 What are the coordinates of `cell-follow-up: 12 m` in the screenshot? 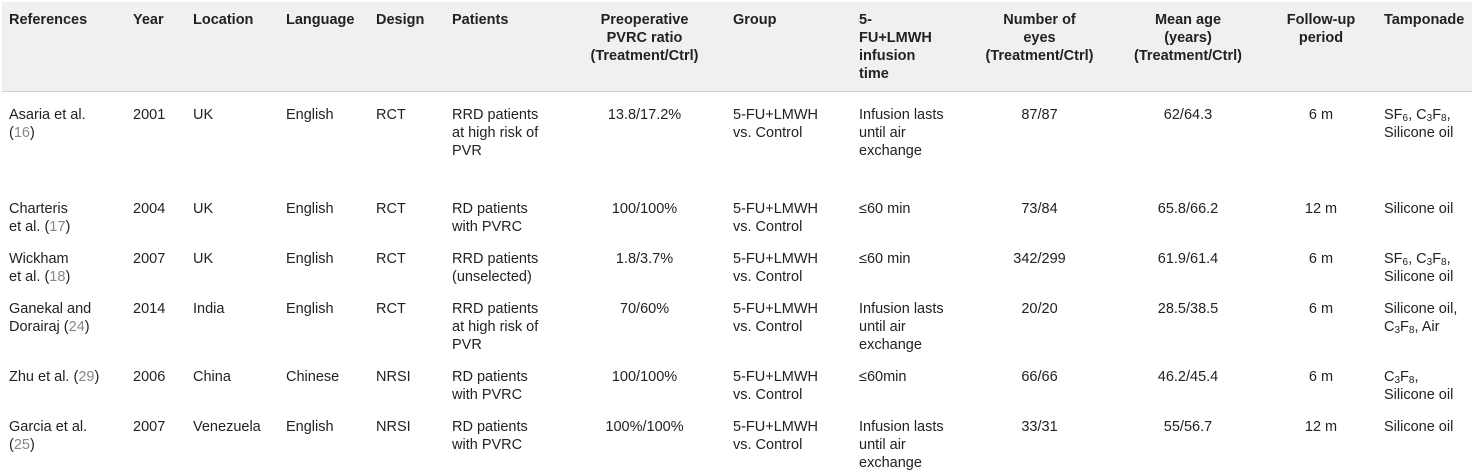 It's located at (1321, 211).